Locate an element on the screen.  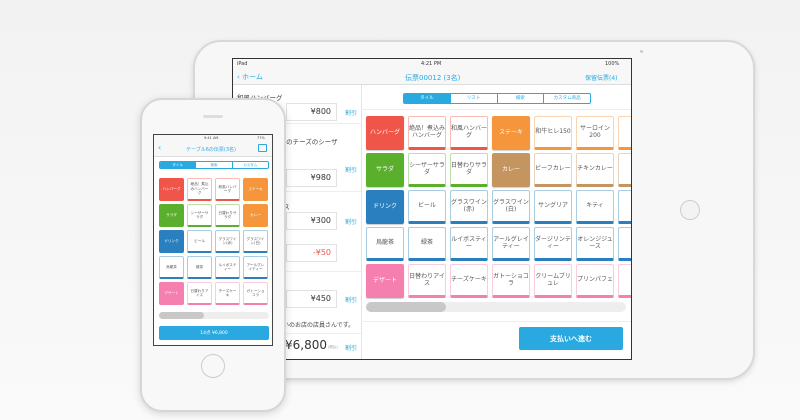
iphone-speaker is located at coordinates (213, 116).